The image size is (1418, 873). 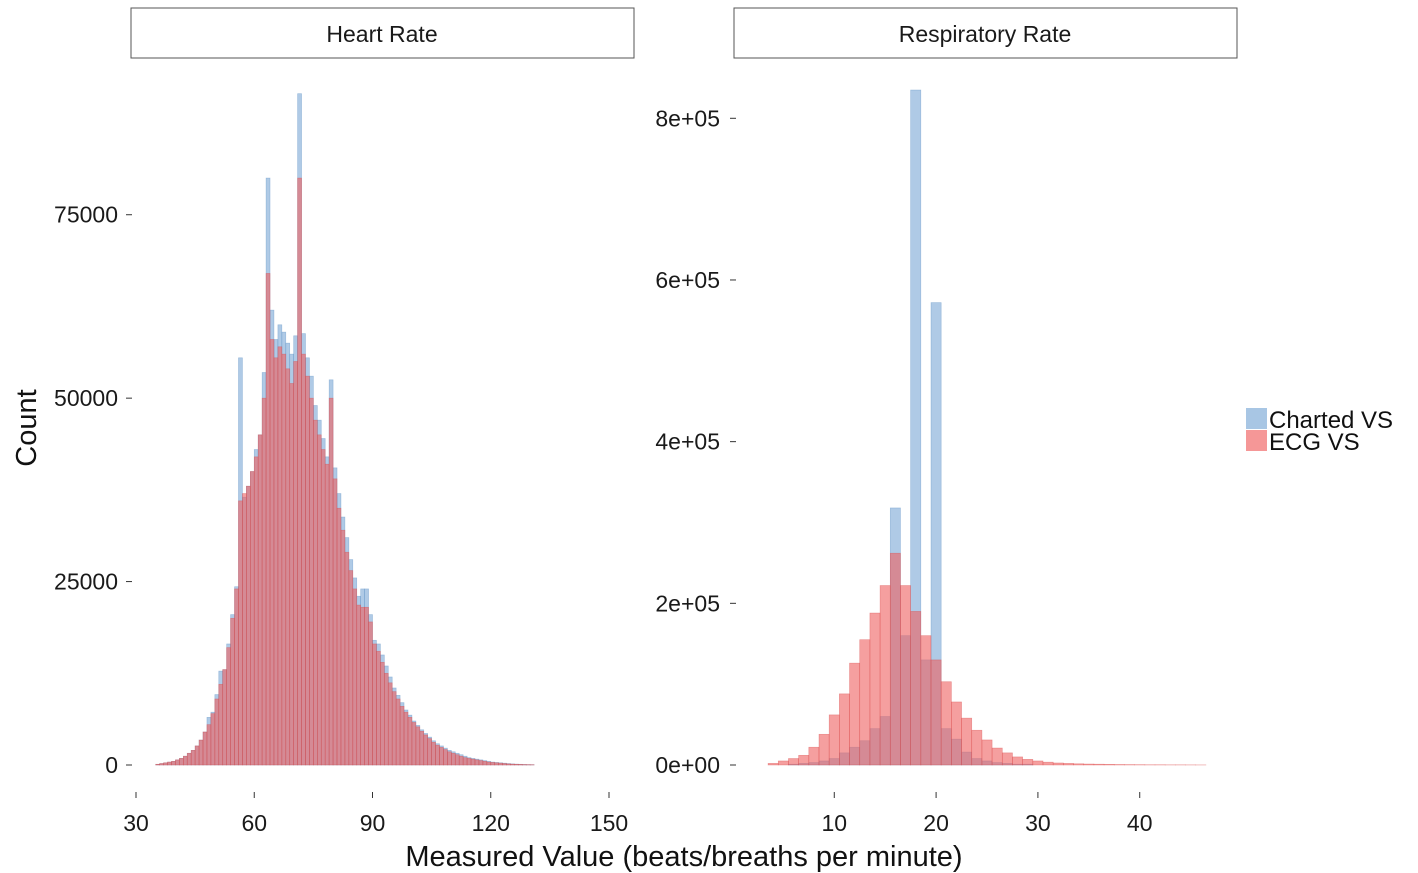 What do you see at coordinates (985, 34) in the screenshot?
I see `facet-title-respiratory-rate: Respiratory Rate` at bounding box center [985, 34].